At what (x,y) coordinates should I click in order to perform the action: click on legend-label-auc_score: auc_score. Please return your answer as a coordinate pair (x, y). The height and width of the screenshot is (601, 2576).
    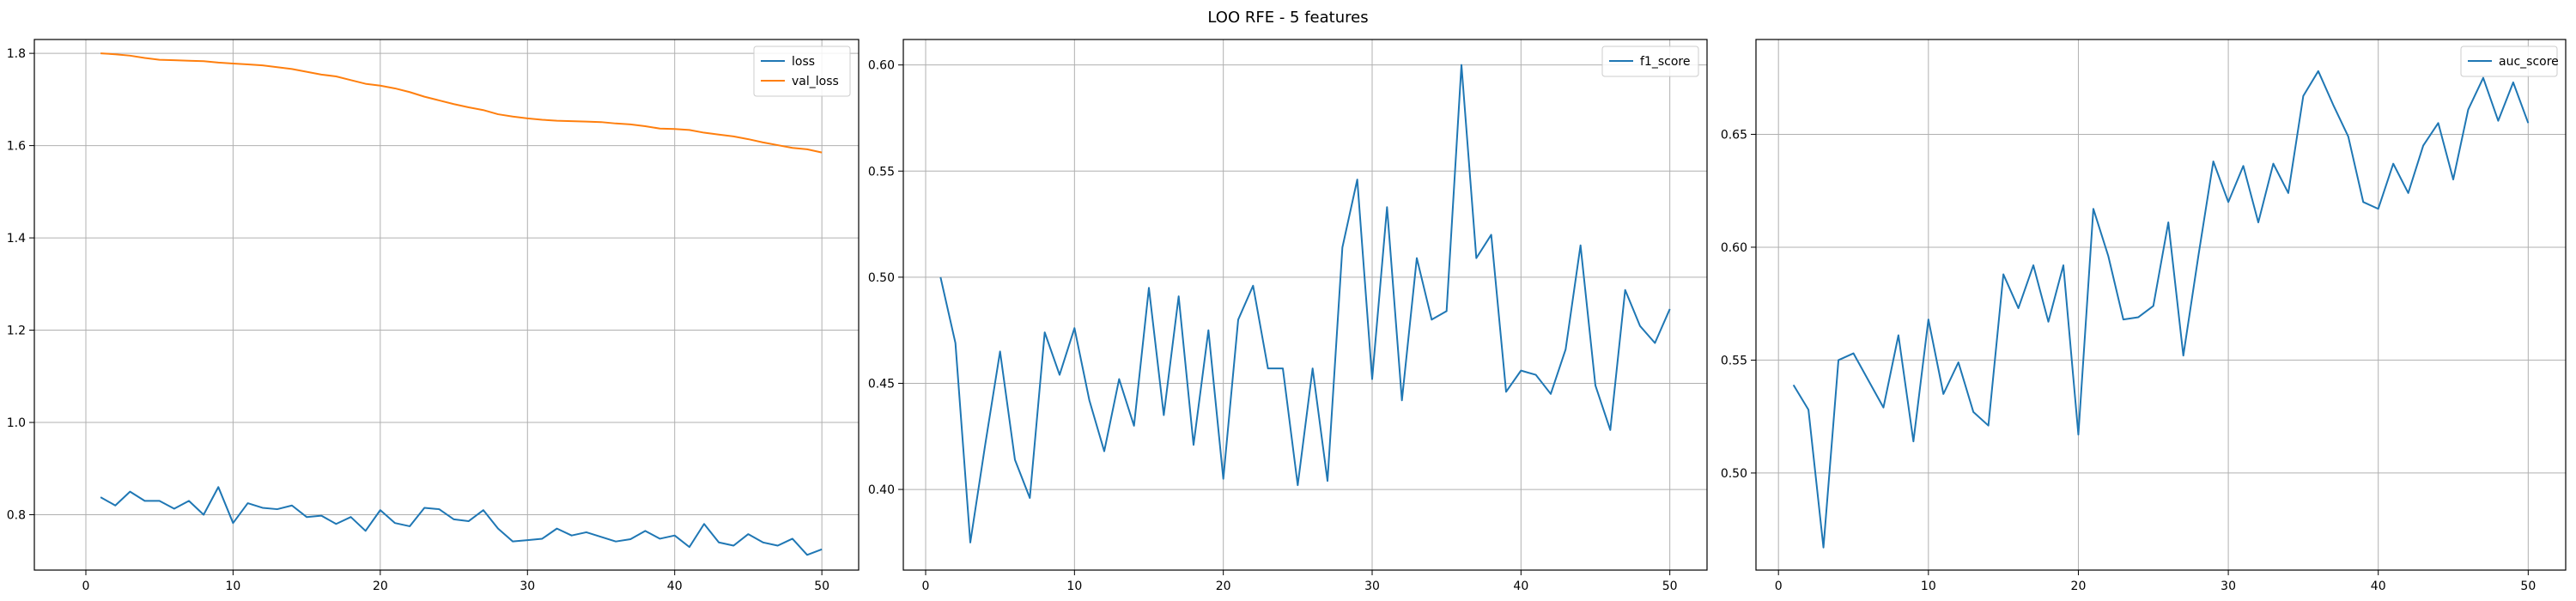
    Looking at the image, I should click on (2529, 62).